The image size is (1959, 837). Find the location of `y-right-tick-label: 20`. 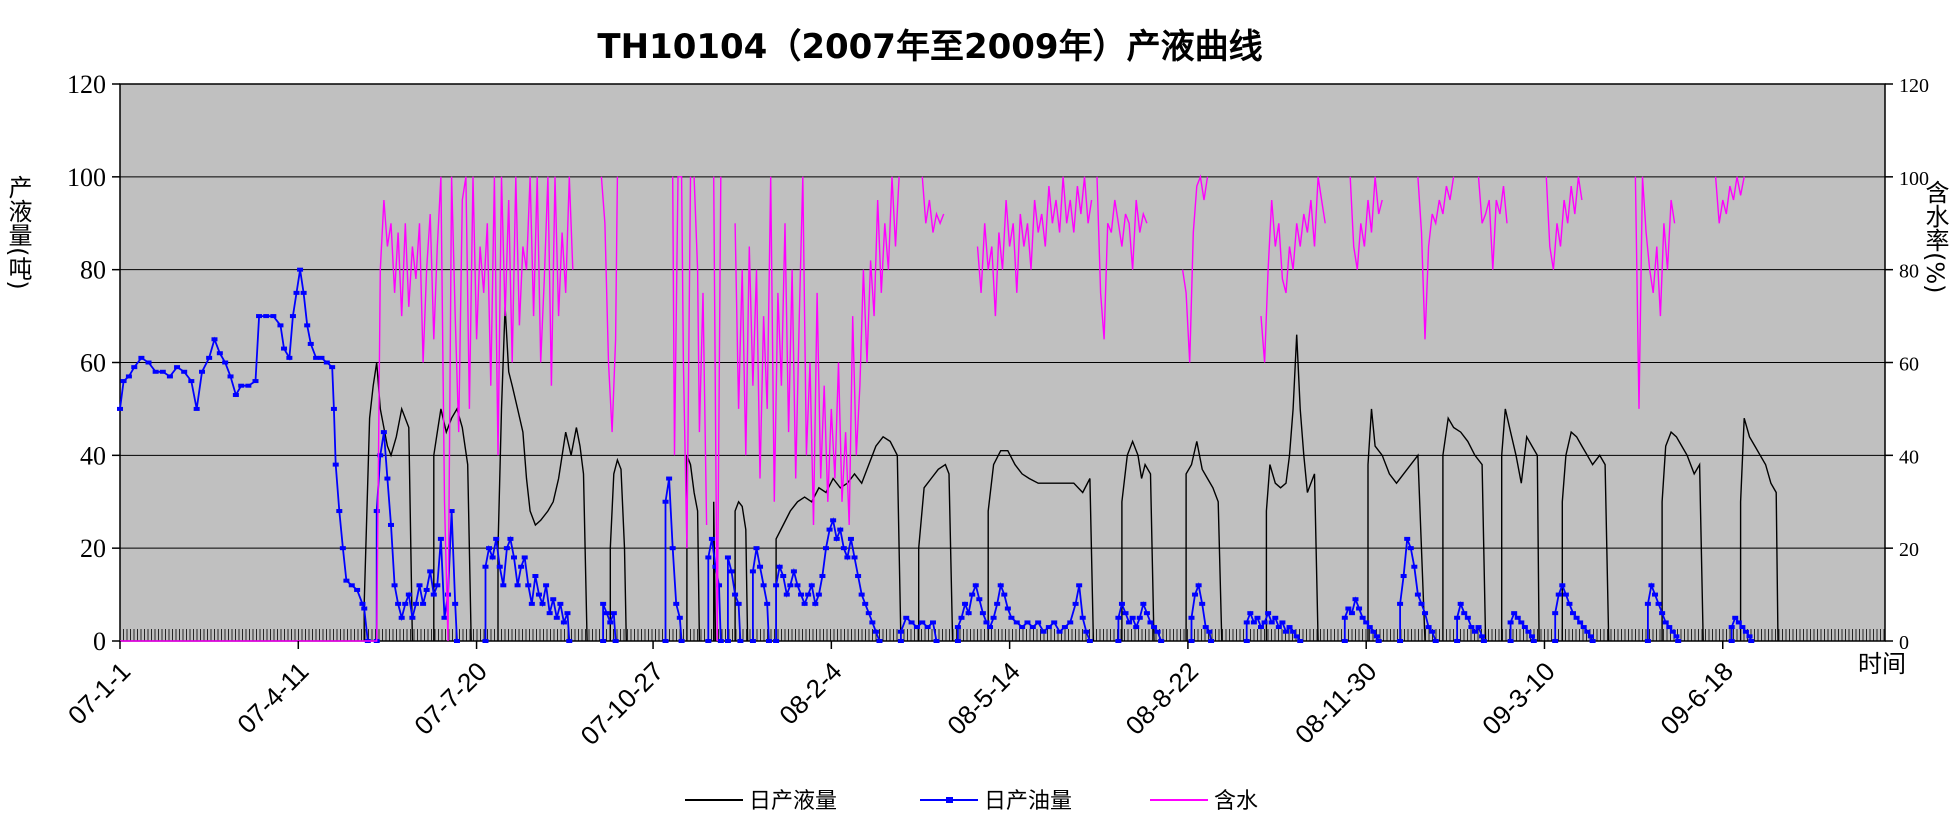

y-right-tick-label: 20 is located at coordinates (1909, 550).